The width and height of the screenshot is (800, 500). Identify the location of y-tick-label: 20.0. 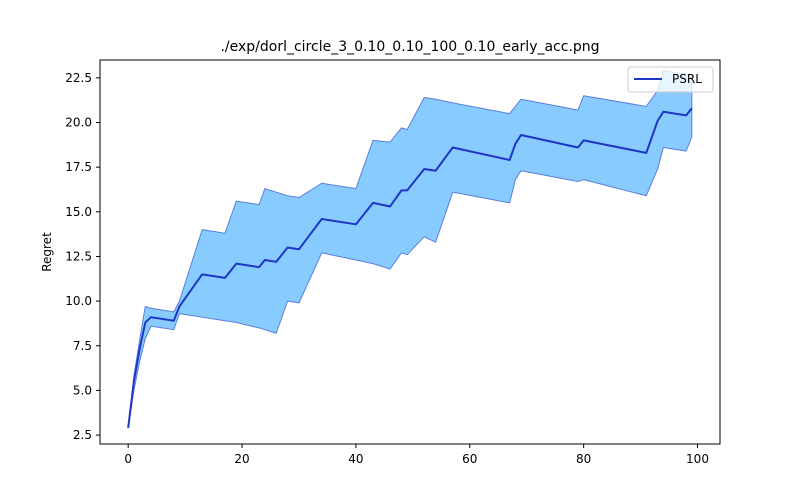
(78, 123).